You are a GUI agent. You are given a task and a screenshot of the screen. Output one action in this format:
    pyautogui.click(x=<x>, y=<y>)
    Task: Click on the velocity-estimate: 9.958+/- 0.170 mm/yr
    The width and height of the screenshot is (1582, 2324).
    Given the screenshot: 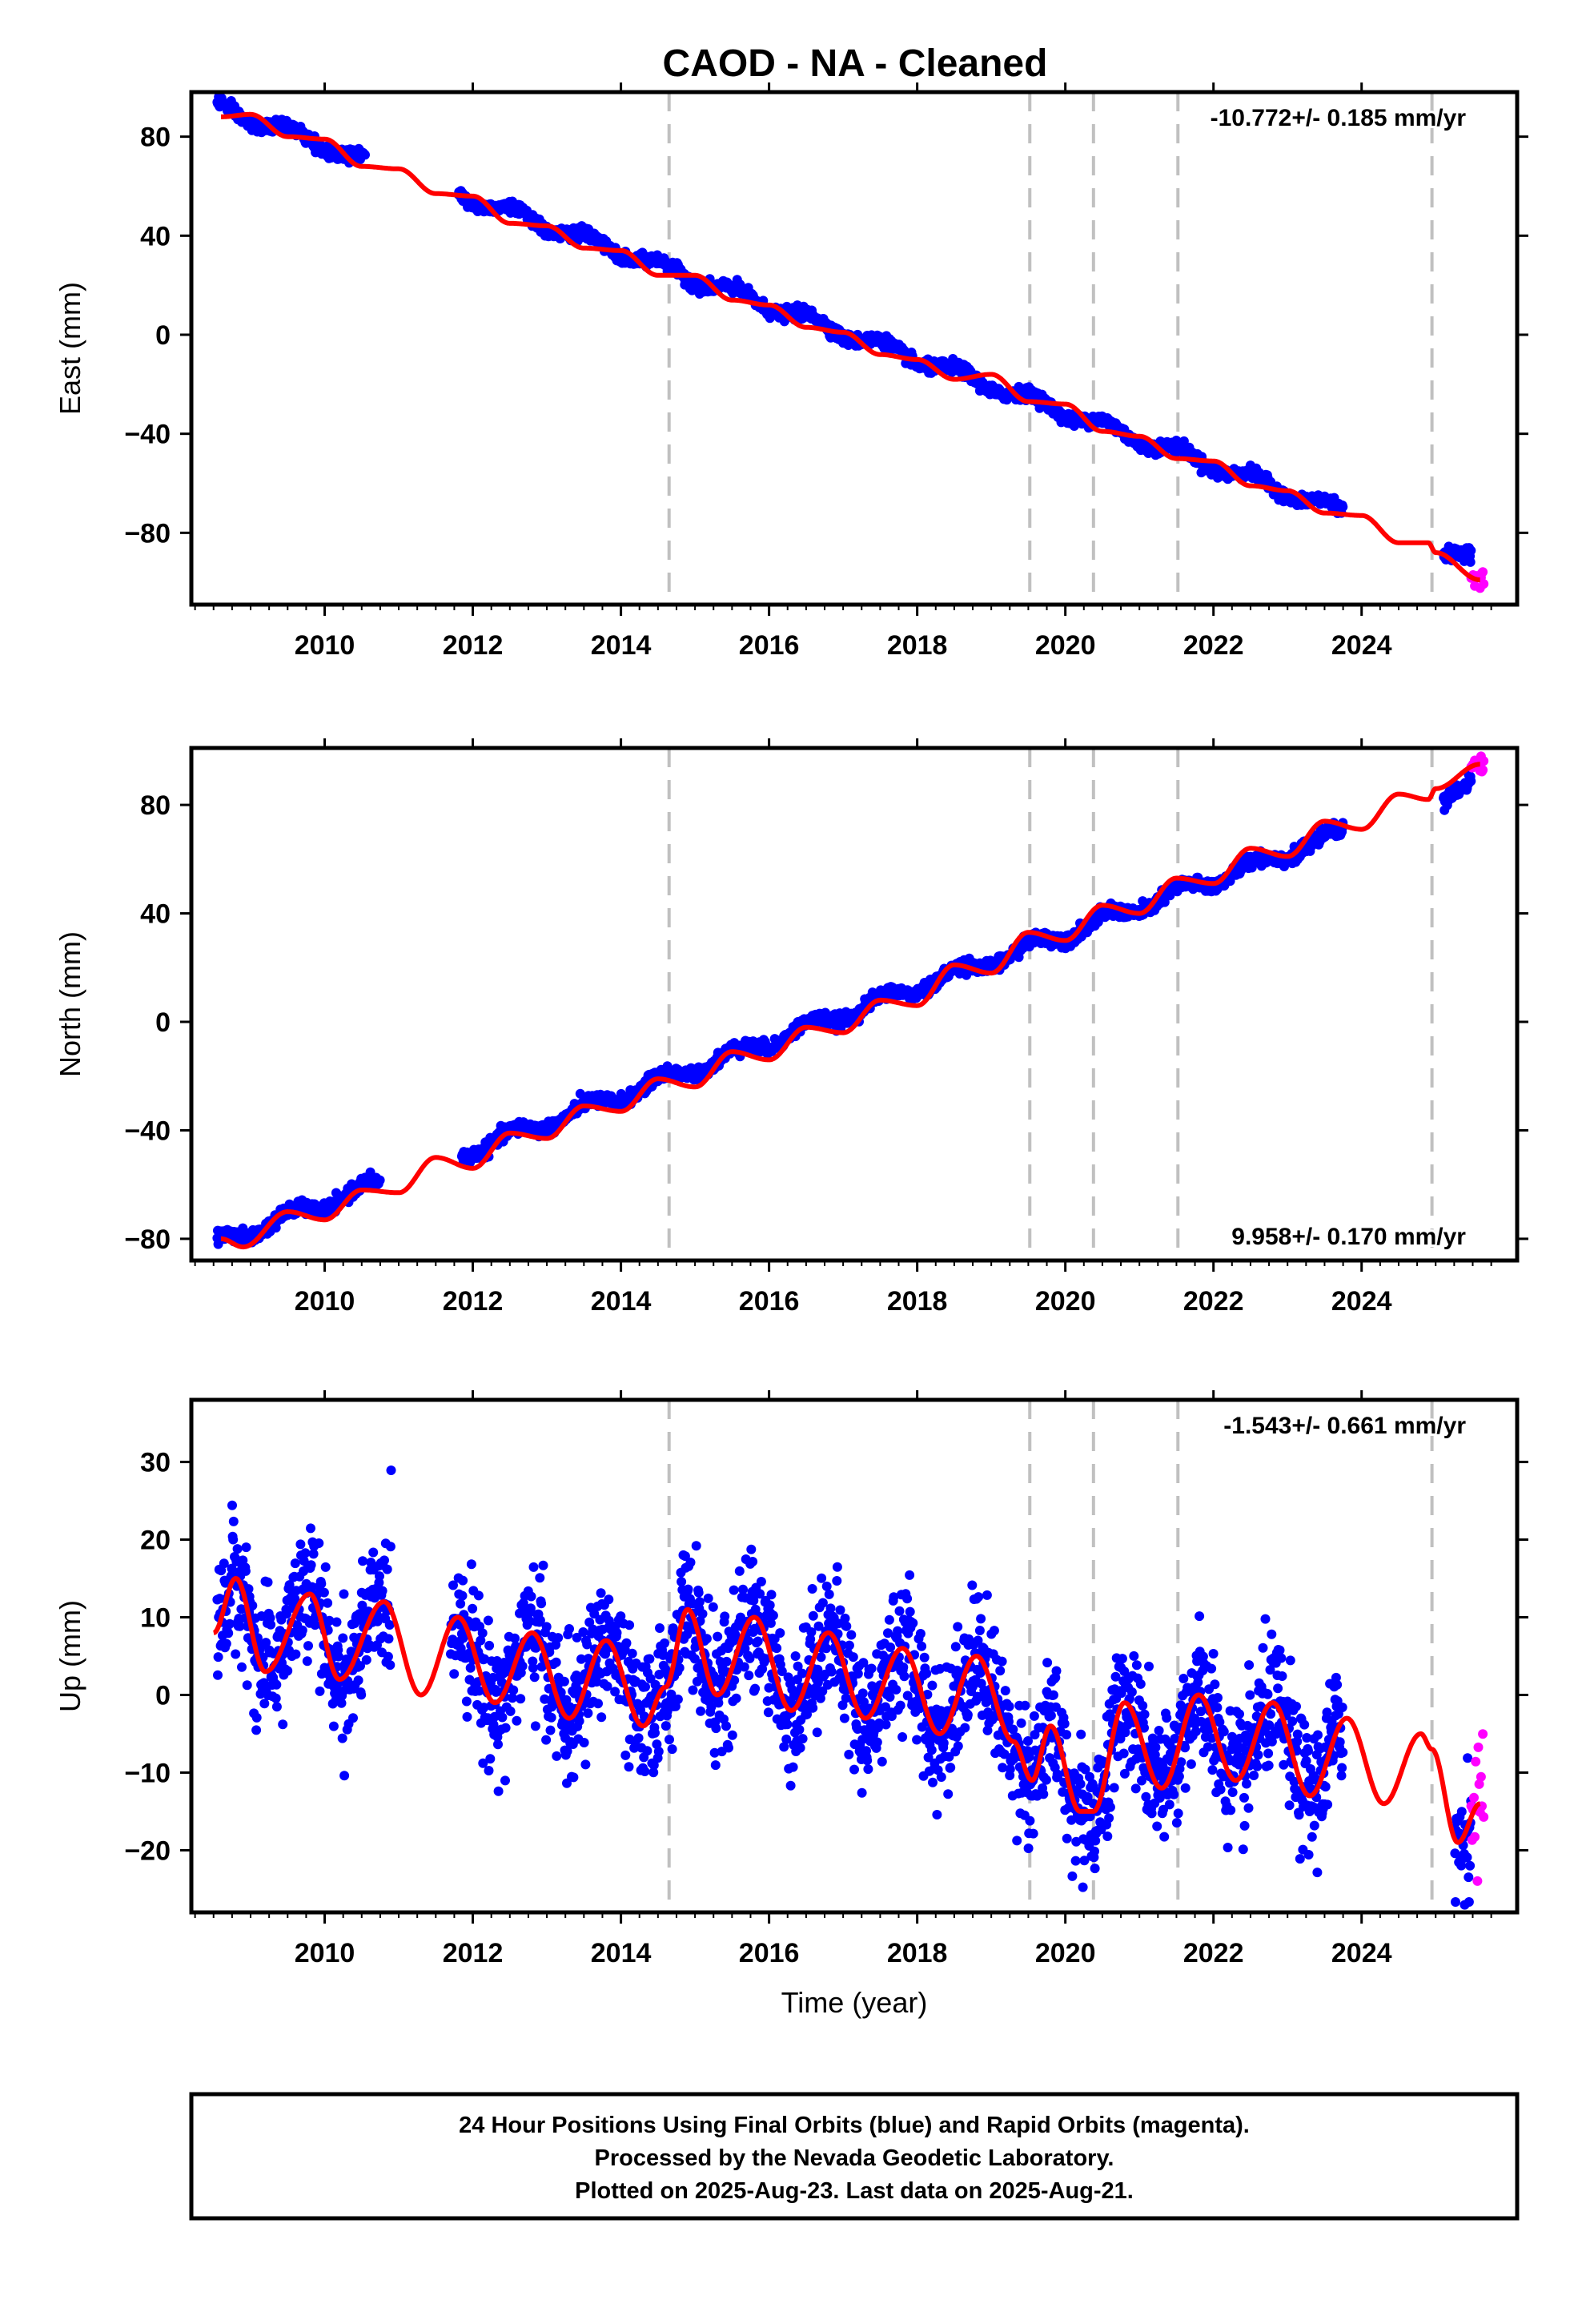 What is the action you would take?
    pyautogui.click(x=1349, y=1237)
    